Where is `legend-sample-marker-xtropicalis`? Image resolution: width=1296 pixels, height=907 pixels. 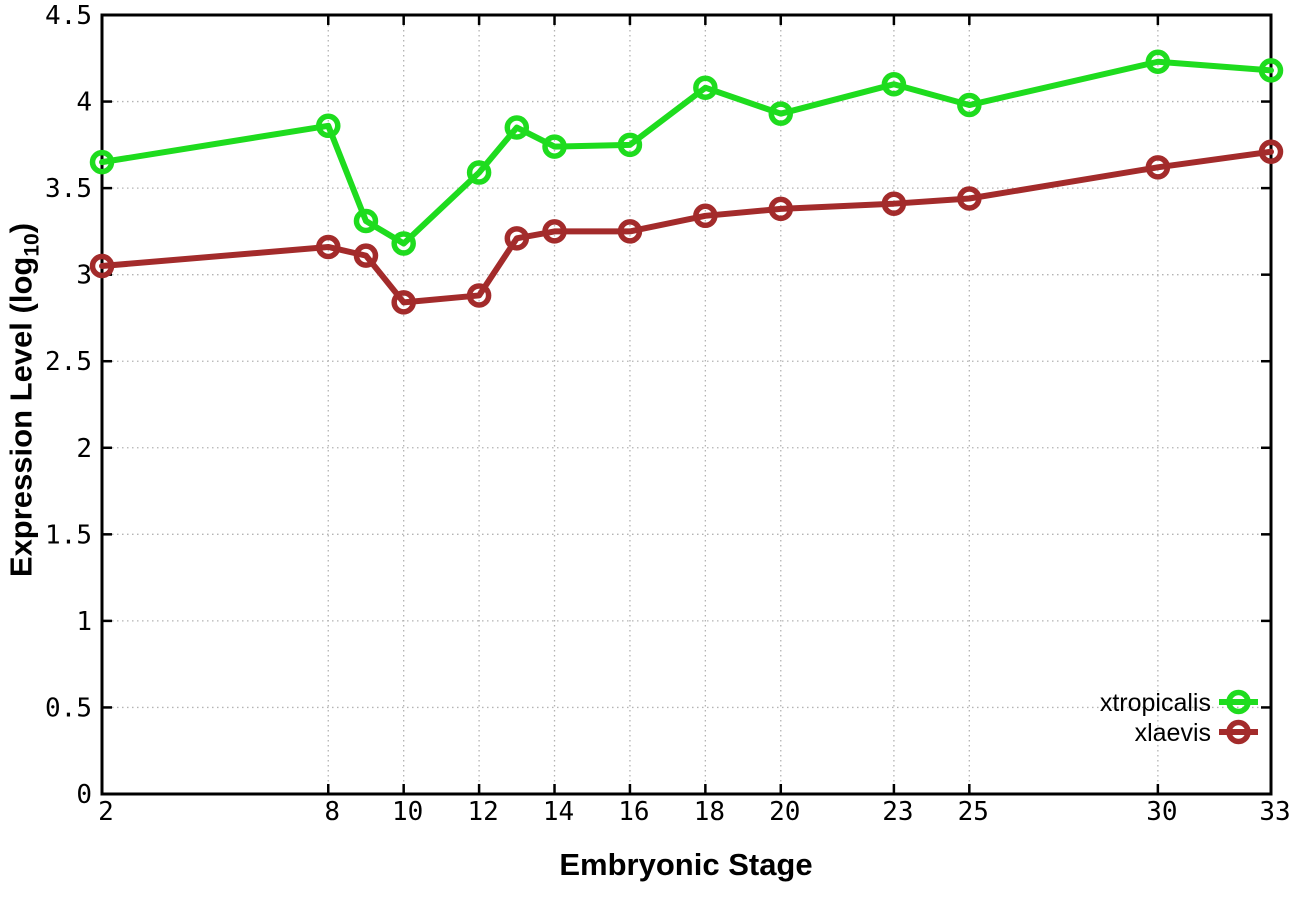 legend-sample-marker-xtropicalis is located at coordinates (1238, 702).